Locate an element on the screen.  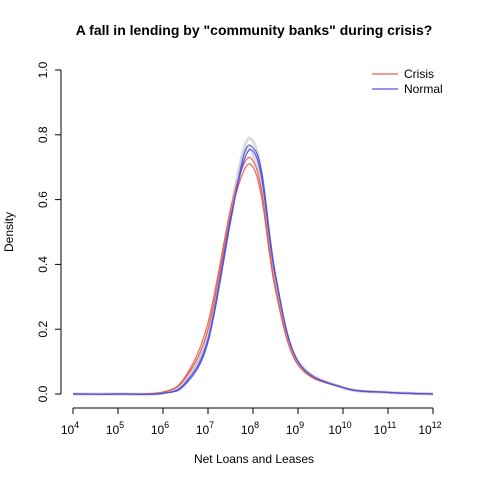
legend-label-crisis: Crisis is located at coordinates (419, 74).